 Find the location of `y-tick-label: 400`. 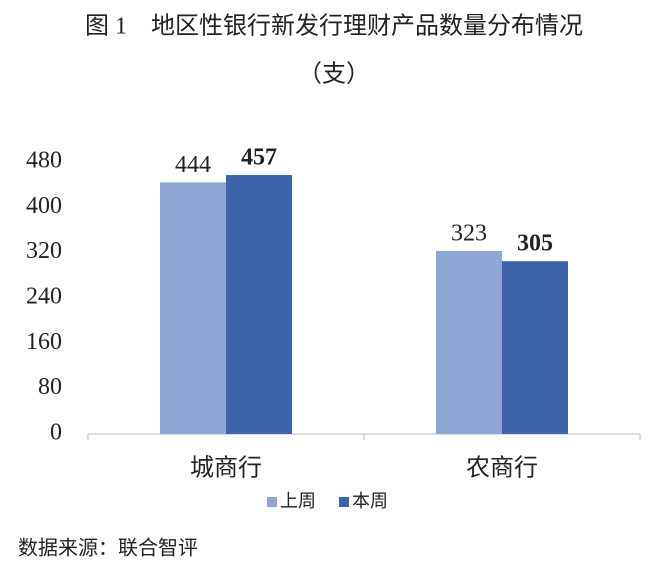

y-tick-label: 400 is located at coordinates (44, 206).